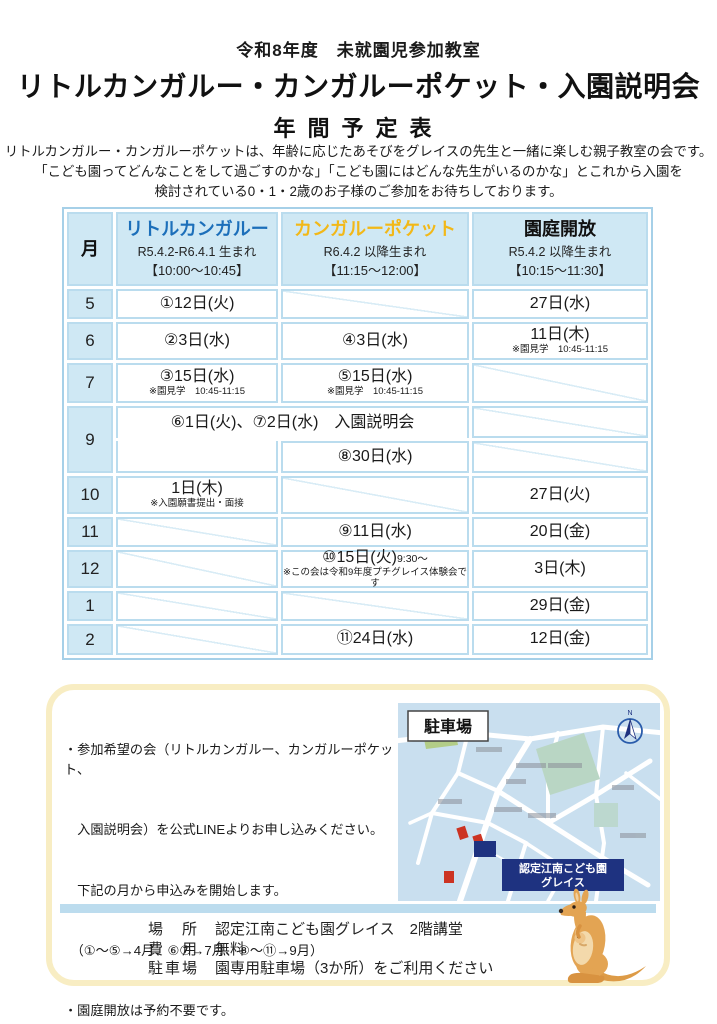  I want to click on page-title: リトルカンガルー・カンガルーポケット・入園説明会, so click(358, 86).